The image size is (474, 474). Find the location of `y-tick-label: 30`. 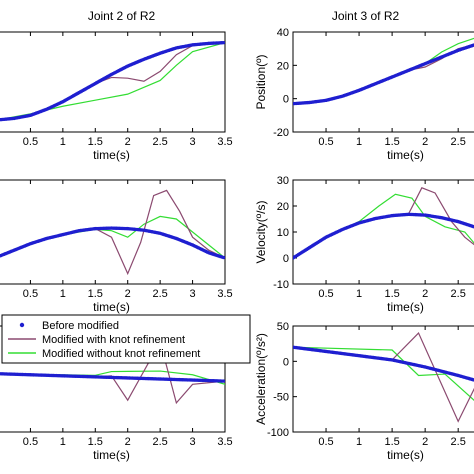

y-tick-label: 30 is located at coordinates (283, 181).